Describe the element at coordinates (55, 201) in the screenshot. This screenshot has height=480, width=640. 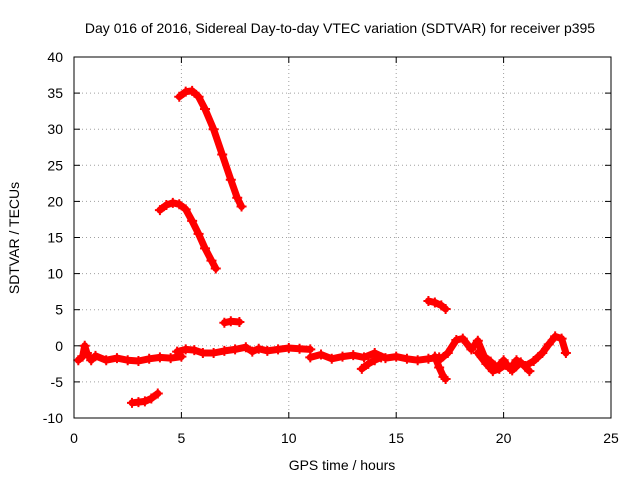
I see `y-tick-label: 20` at that location.